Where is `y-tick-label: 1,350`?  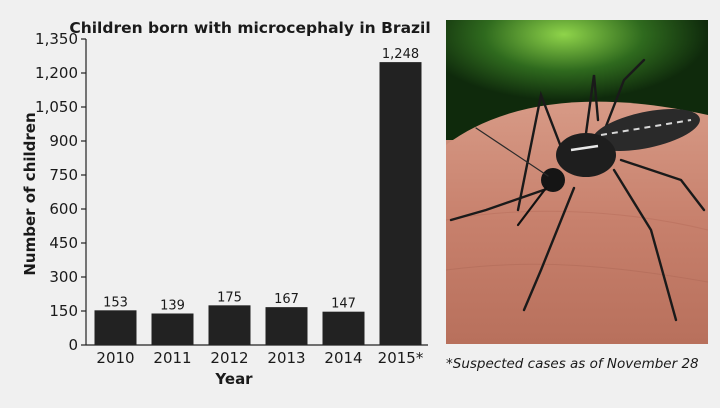
y-tick-label: 1,350 is located at coordinates (56, 39).